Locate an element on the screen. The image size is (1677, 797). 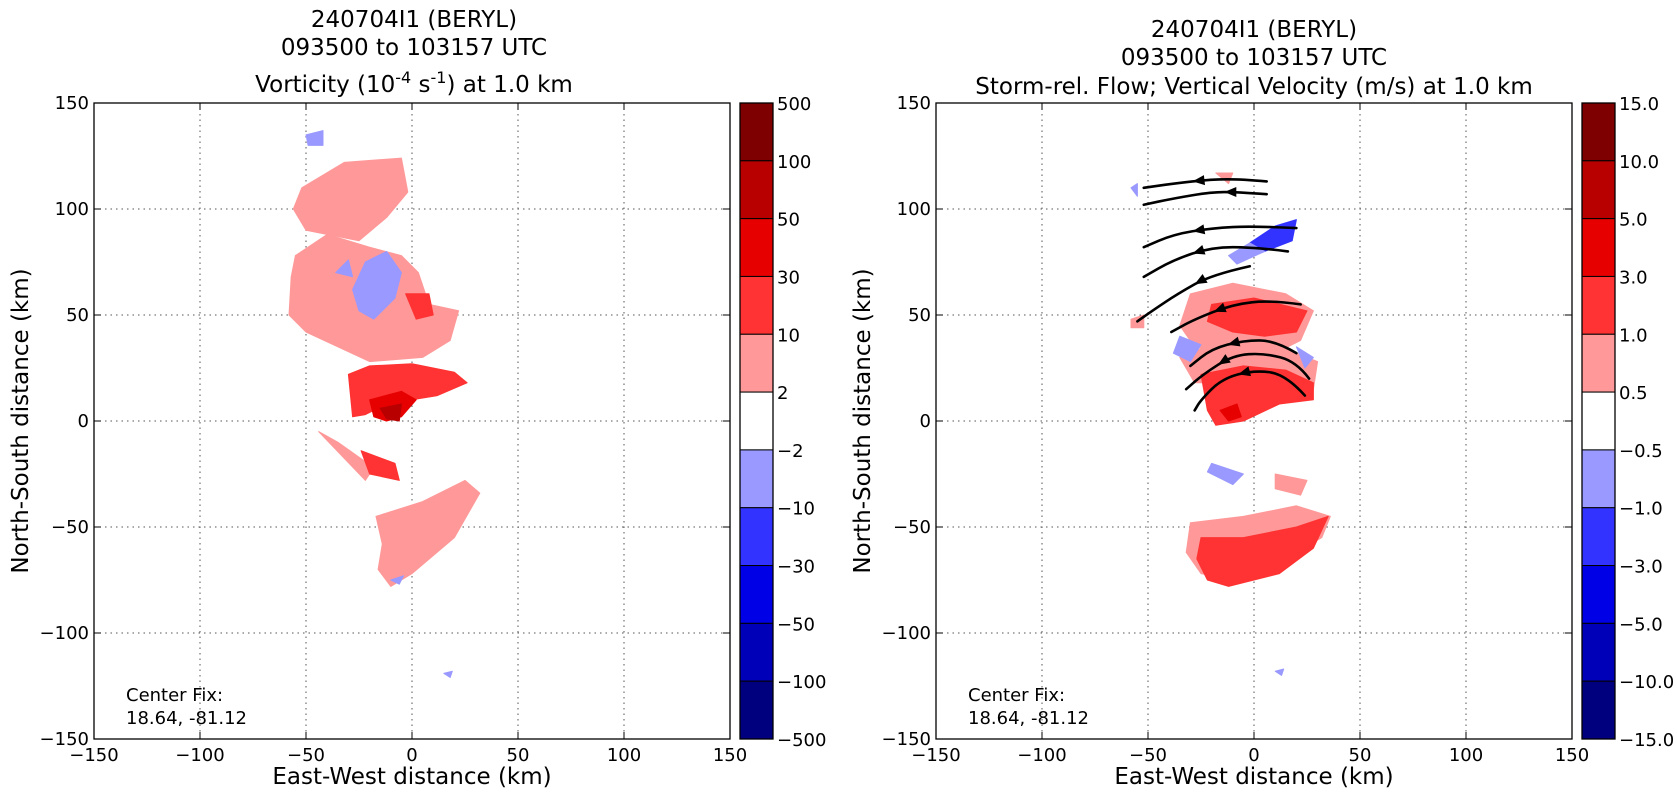
left-center-fix-value: 18.64, -81.12 is located at coordinates (186, 718).